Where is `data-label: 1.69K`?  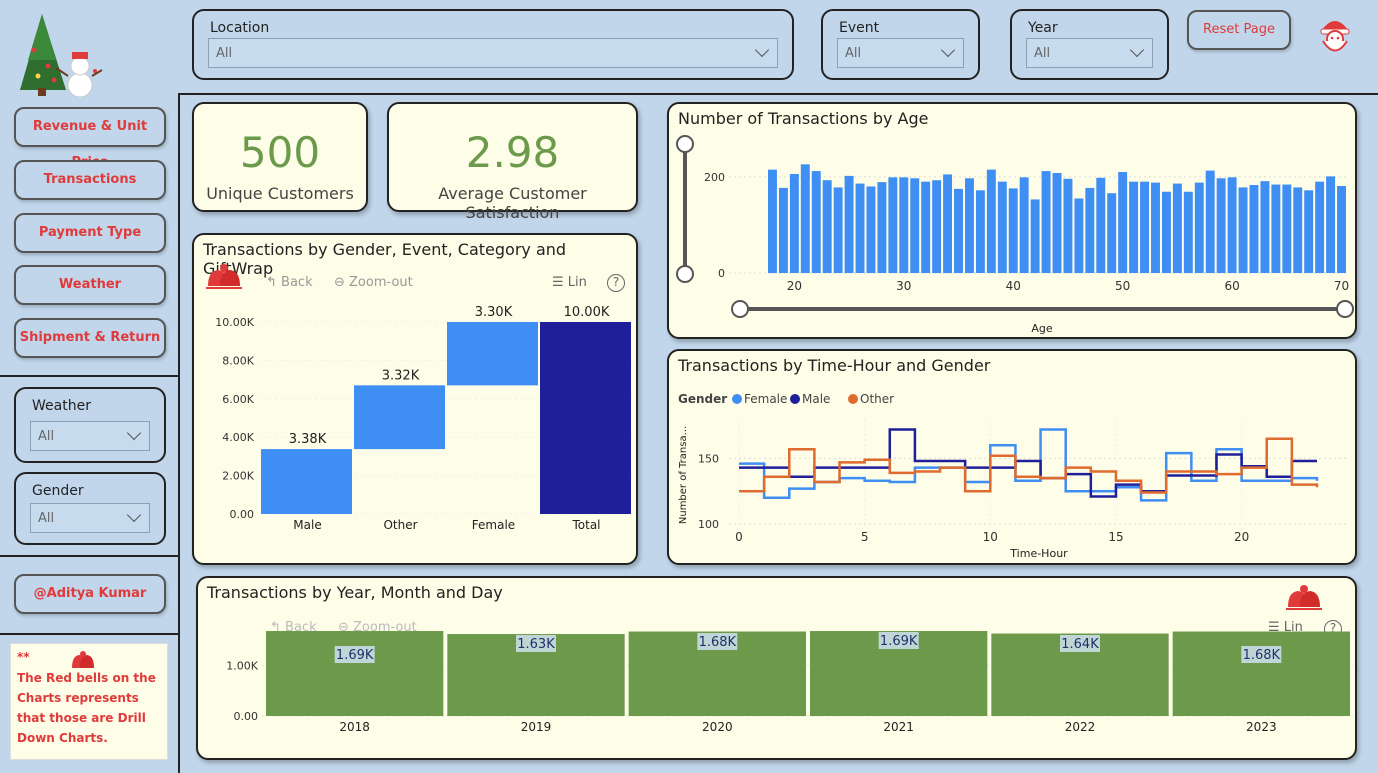
data-label: 1.69K is located at coordinates (899, 641).